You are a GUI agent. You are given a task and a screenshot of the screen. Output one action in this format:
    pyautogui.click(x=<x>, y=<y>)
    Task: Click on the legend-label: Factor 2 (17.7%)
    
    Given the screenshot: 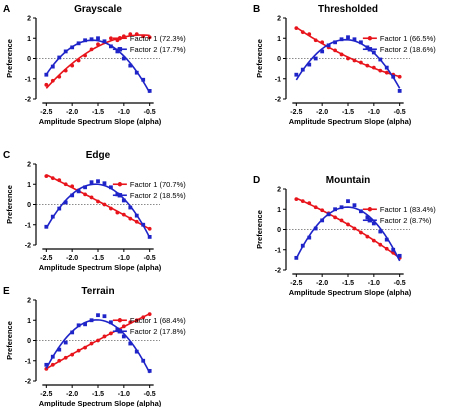 What is the action you would take?
    pyautogui.click(x=158, y=49)
    